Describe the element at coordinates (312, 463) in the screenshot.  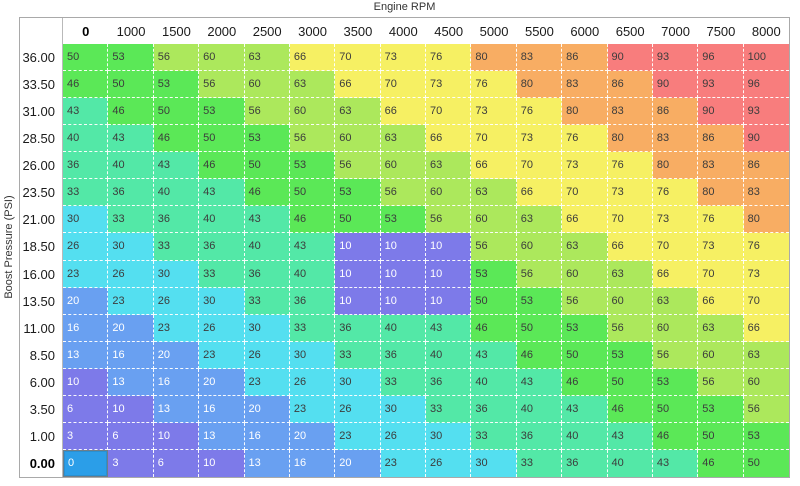
I see `table-cell: 16` at that location.